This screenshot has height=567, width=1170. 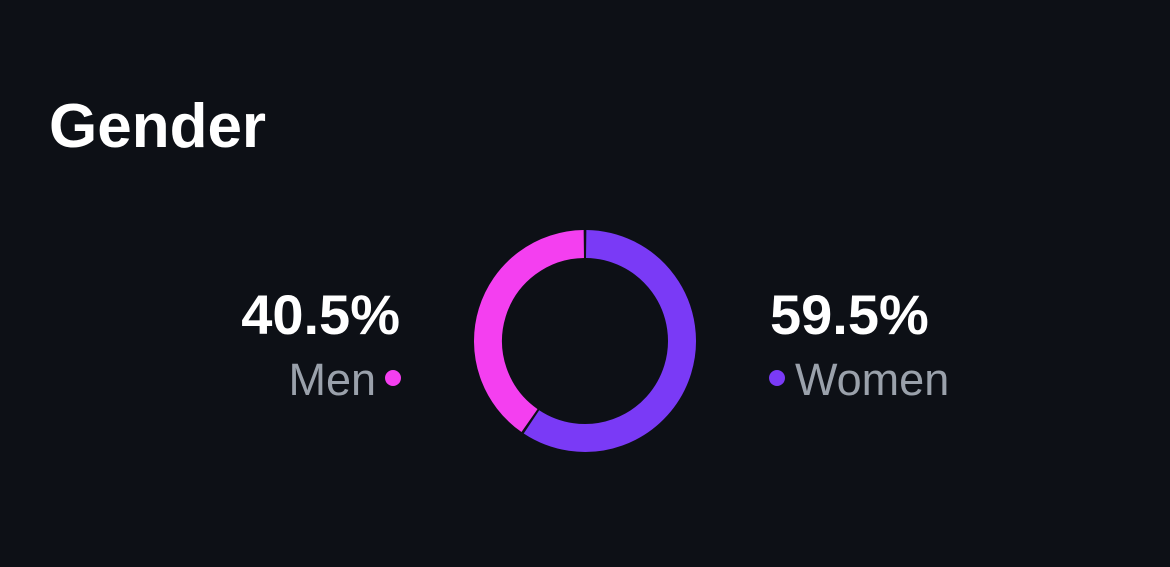 I want to click on value-label: 40.5%, so click(x=320, y=314).